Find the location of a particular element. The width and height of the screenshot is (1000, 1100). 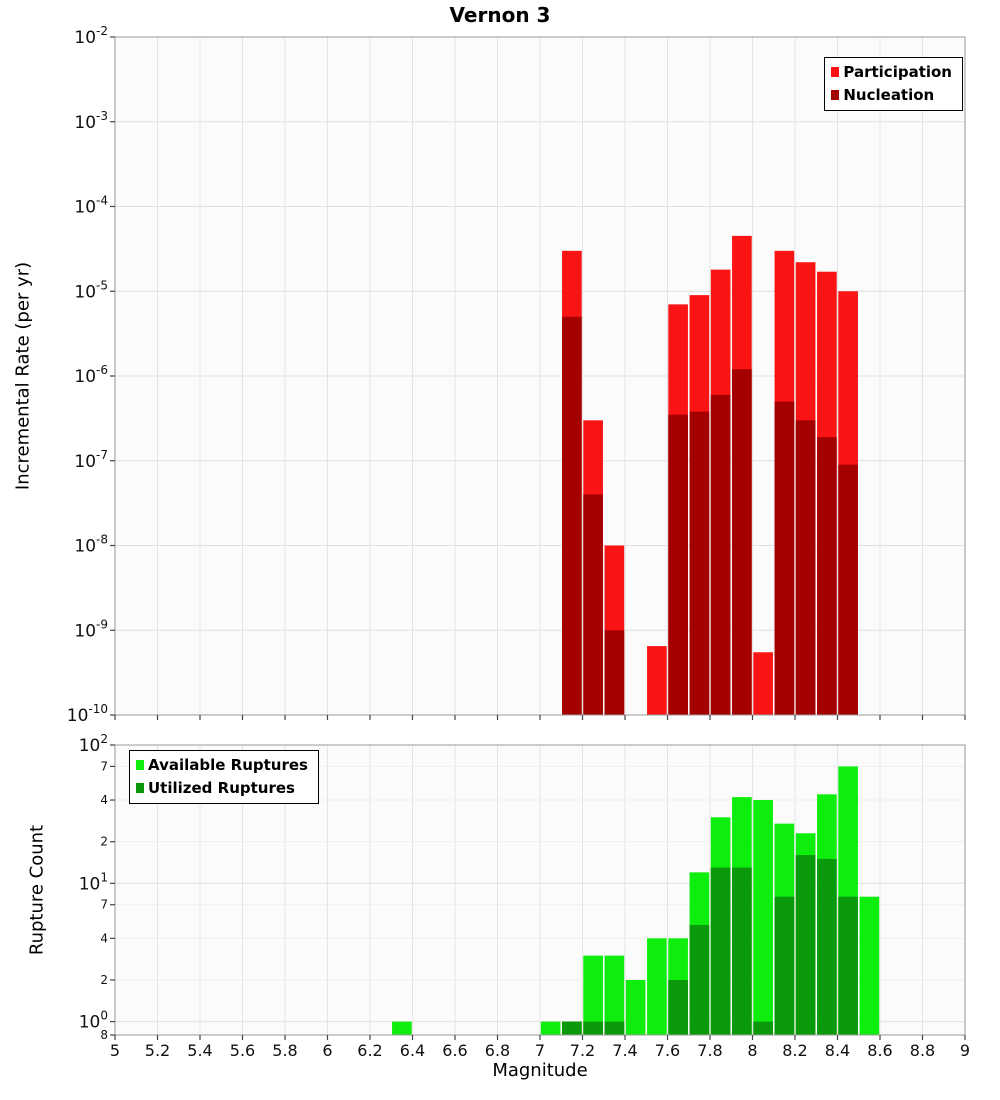

y-tick-label: 10⁻² is located at coordinates (91, 36).